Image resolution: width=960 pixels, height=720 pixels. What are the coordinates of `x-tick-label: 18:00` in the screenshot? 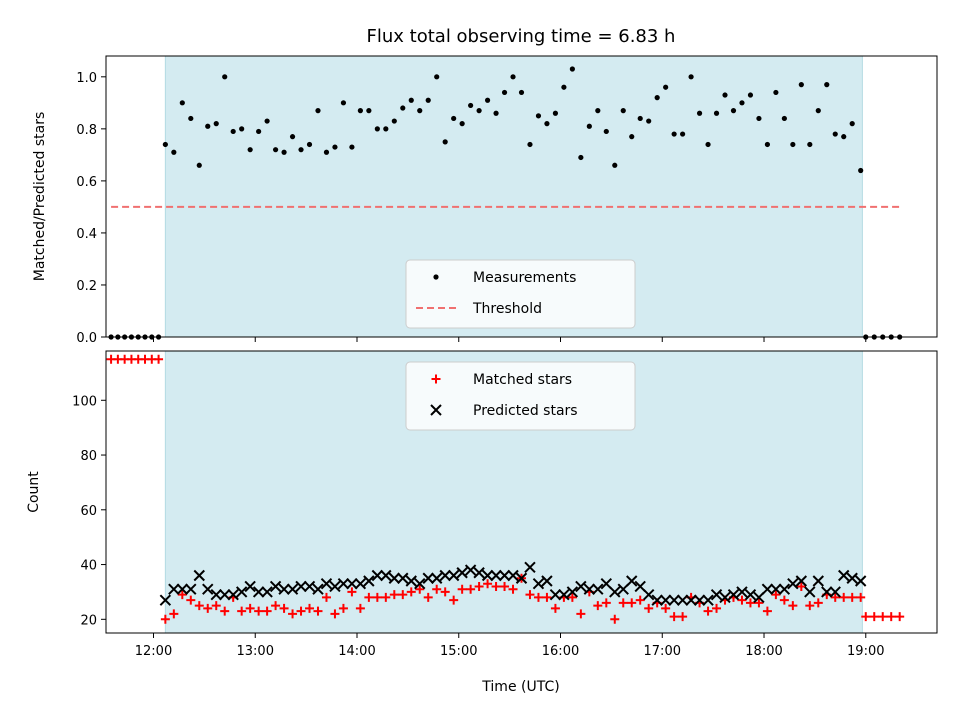 It's located at (763, 651).